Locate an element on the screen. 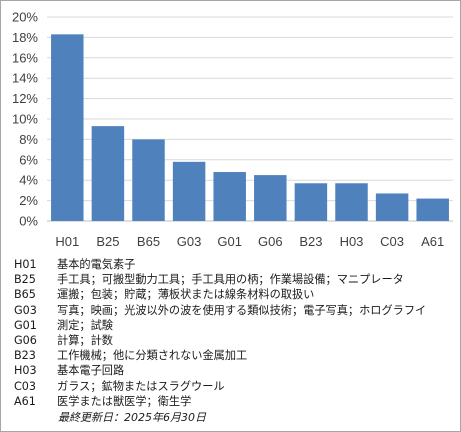 Image resolution: width=461 pixels, height=432 pixels. y-tick-label: 4% is located at coordinates (28, 180).